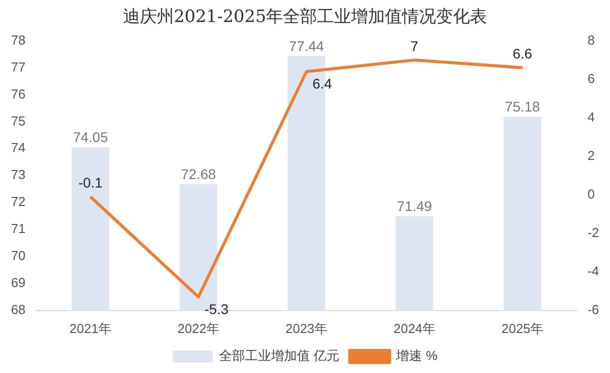 The height and width of the screenshot is (373, 610). What do you see at coordinates (90, 328) in the screenshot?
I see `x-tick-label: 2021年` at bounding box center [90, 328].